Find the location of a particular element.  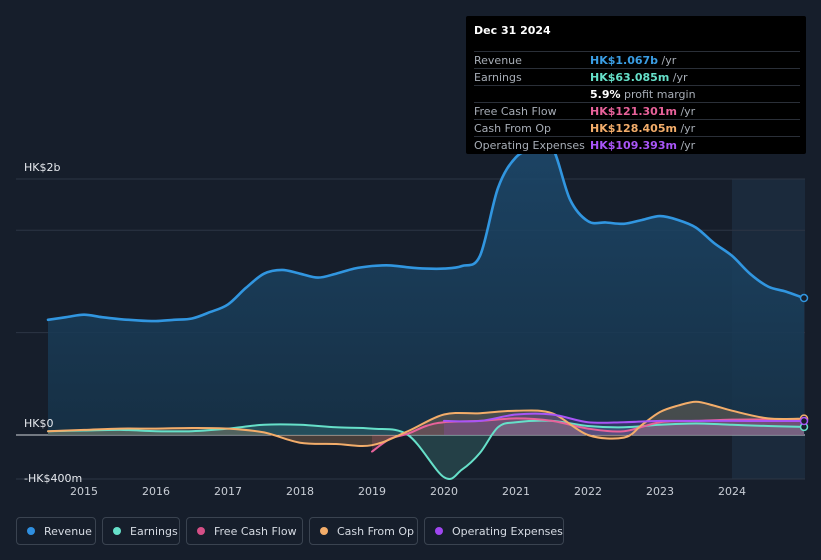

earnings-line is located at coordinates (426, 450).